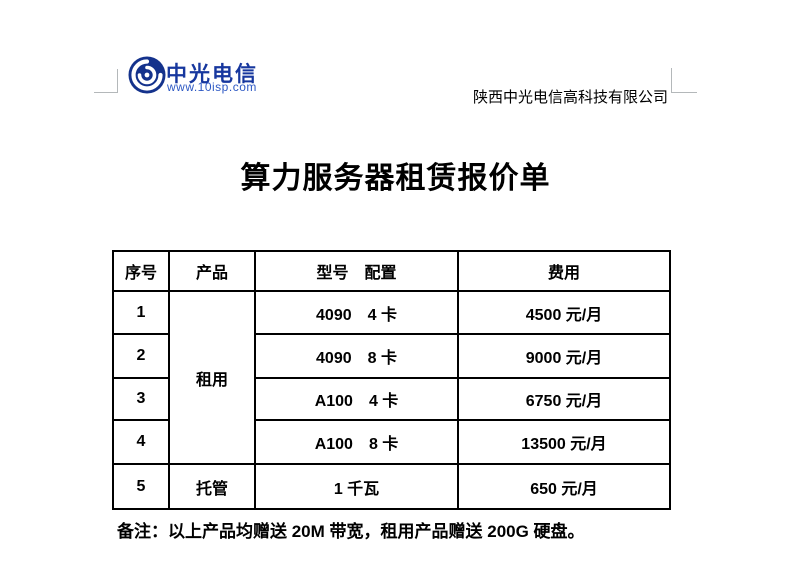 The height and width of the screenshot is (584, 791). What do you see at coordinates (212, 486) in the screenshot?
I see `product-cell-hosting: 托管` at bounding box center [212, 486].